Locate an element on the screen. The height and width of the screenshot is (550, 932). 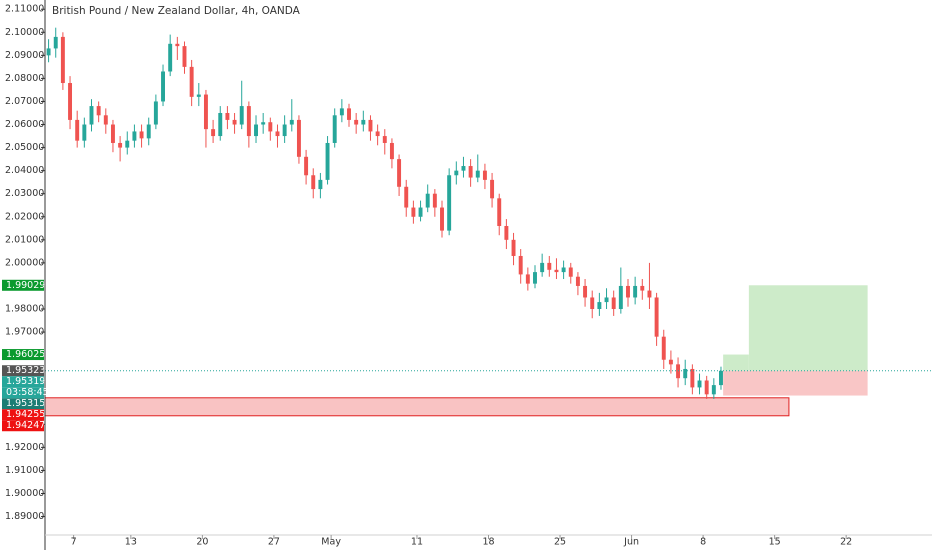
y-tick-label: 2.08000 is located at coordinates (24, 78).